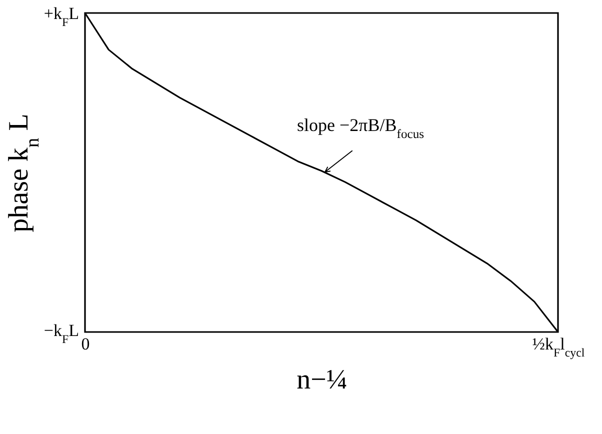  Describe the element at coordinates (322, 380) in the screenshot. I see `x-axis-title: n−¼` at that location.